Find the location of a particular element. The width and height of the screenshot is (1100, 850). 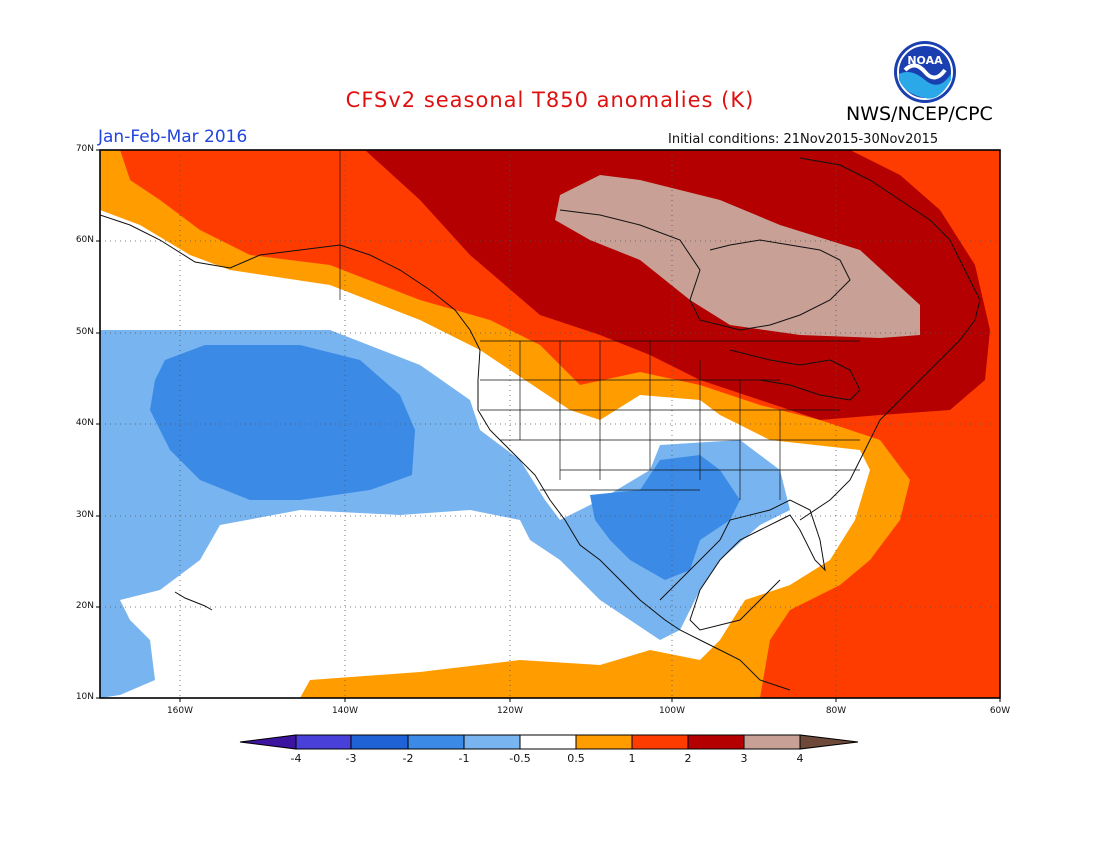

cool-band-m2-m1-pacific is located at coordinates (282, 422).